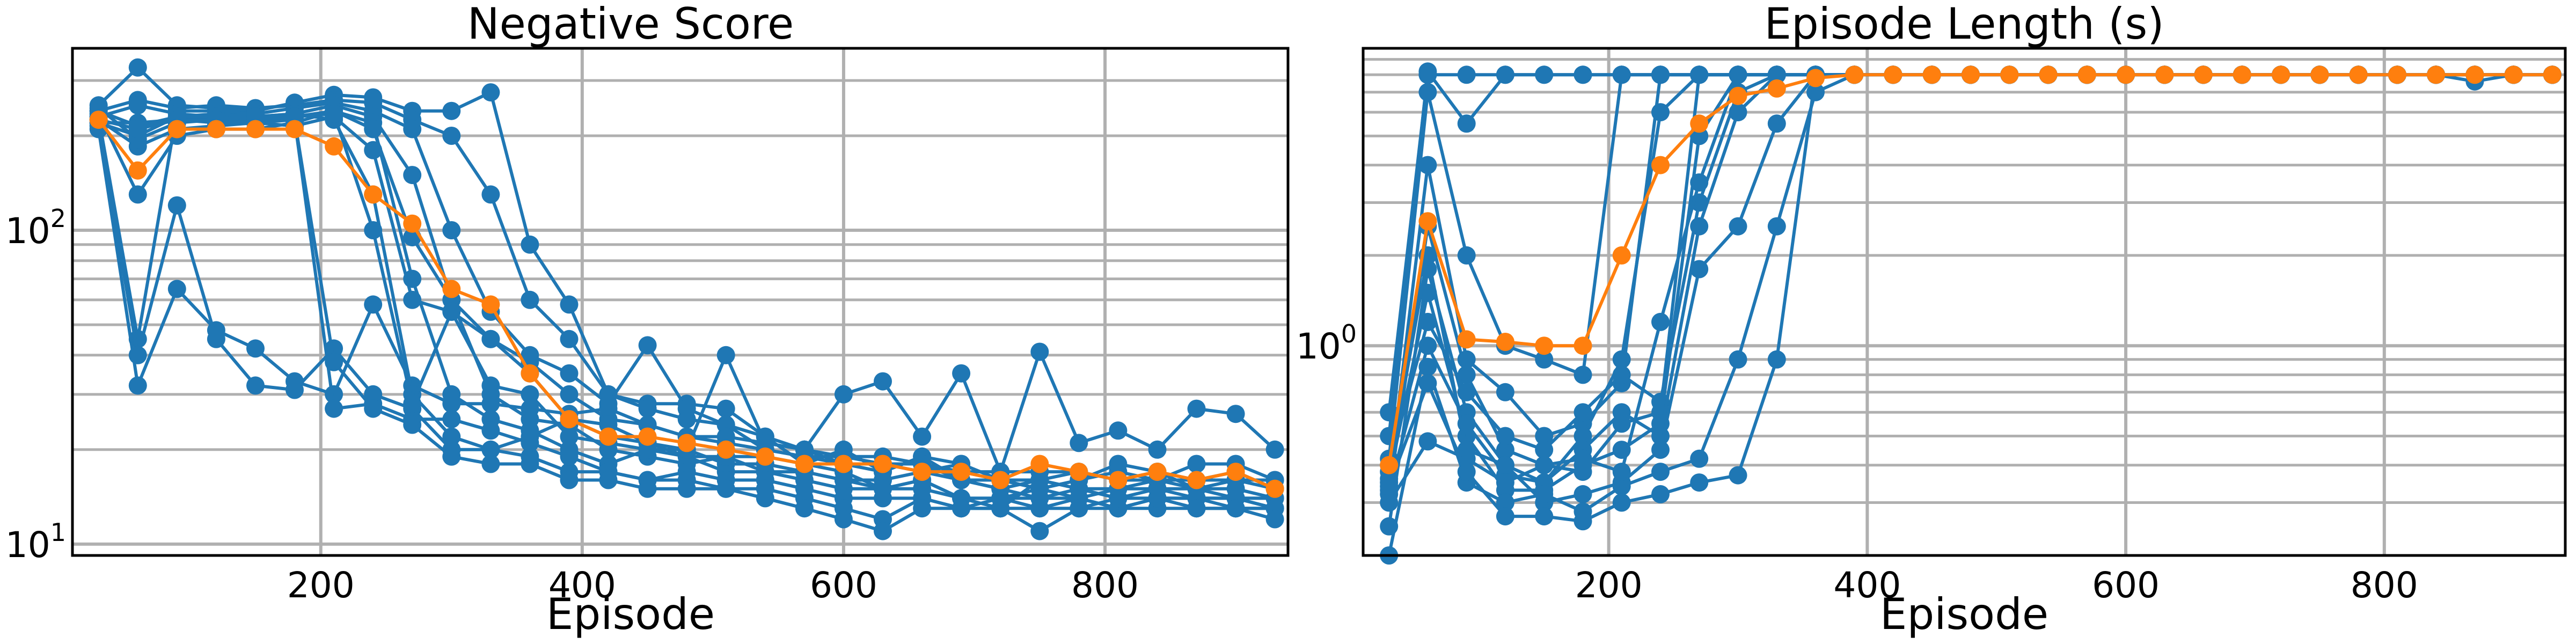 The width and height of the screenshot is (2576, 644). I want to click on x-axis-label: Episode, so click(1964, 614).